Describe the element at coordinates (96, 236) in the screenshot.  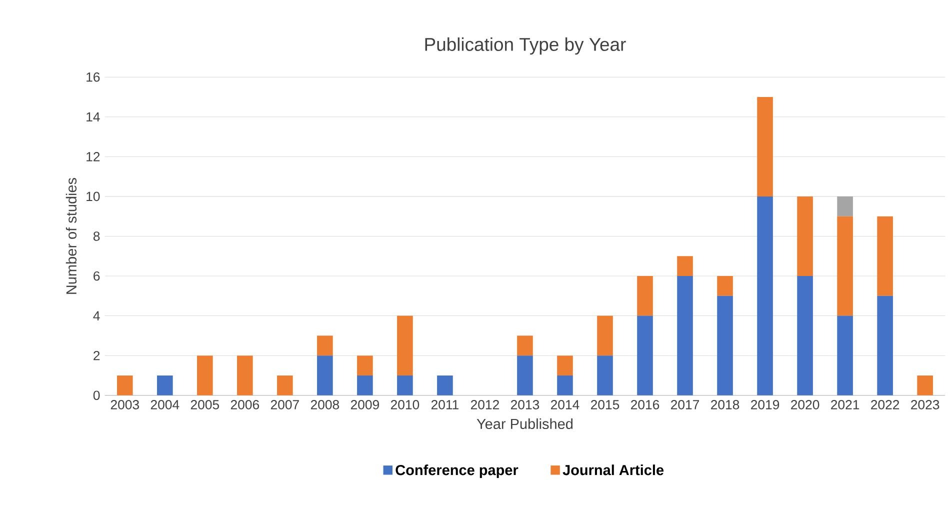
I see `y-tick-label: 8` at that location.